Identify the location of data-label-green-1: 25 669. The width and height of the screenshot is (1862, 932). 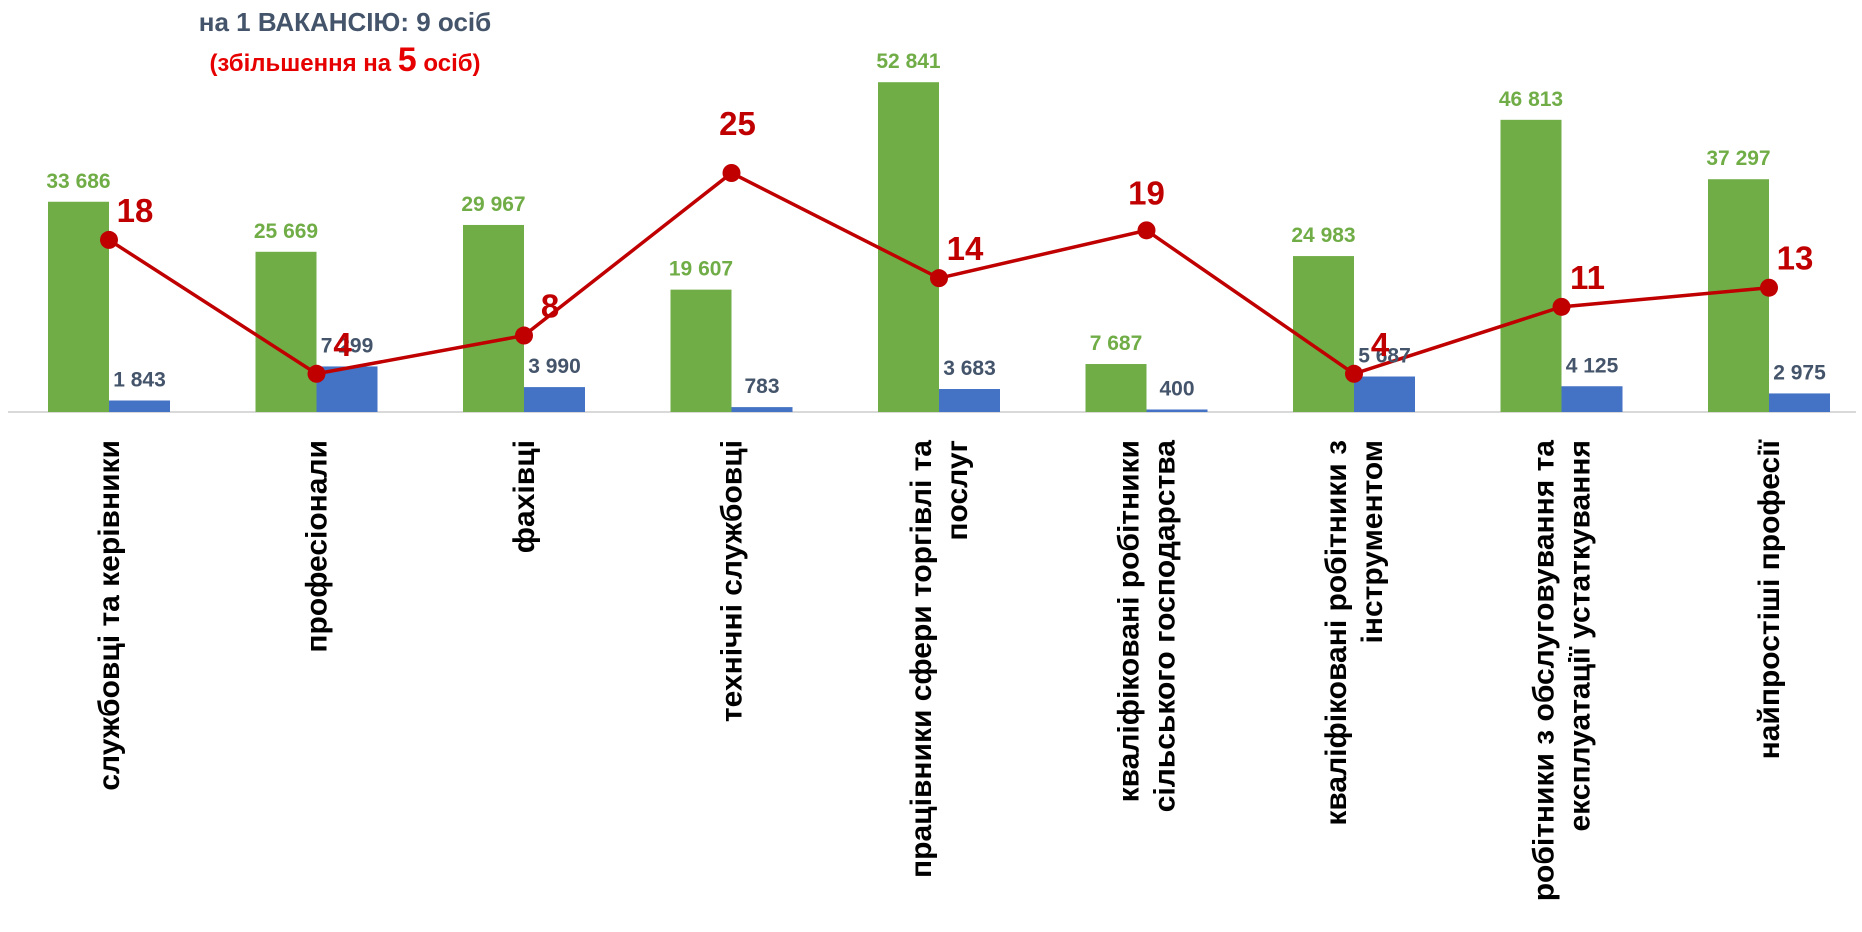
(286, 231).